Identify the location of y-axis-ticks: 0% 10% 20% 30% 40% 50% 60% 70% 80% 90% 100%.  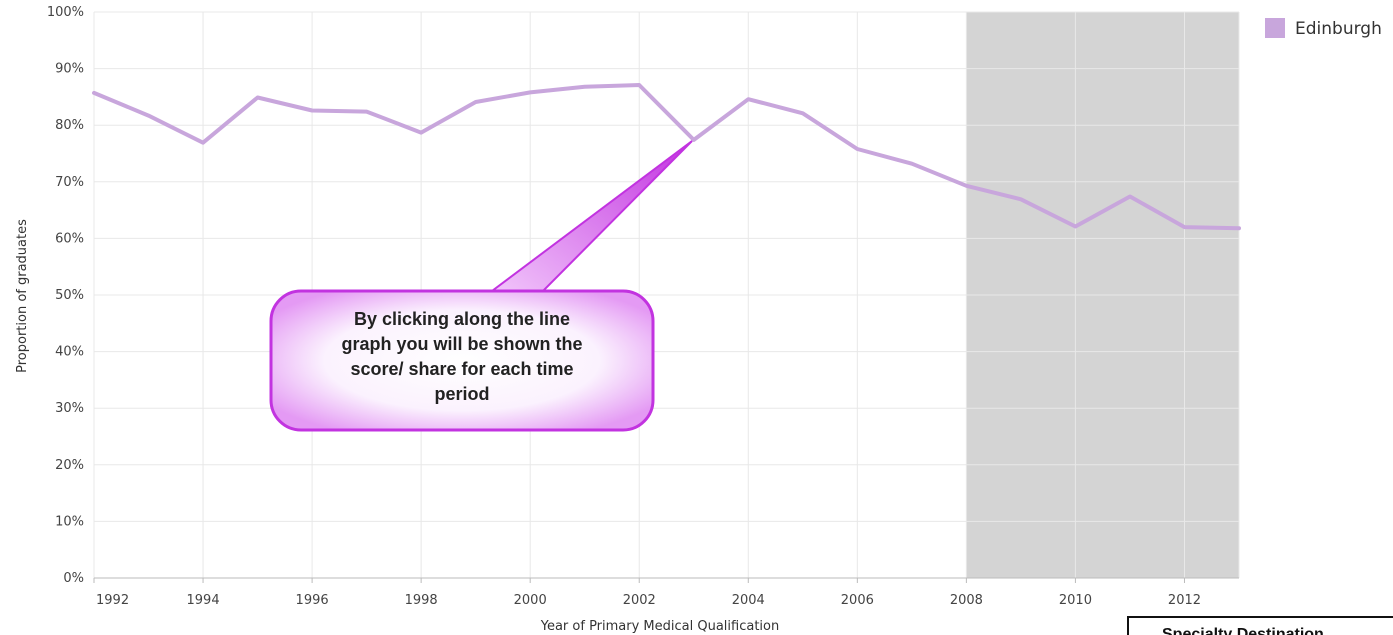
(65, 295).